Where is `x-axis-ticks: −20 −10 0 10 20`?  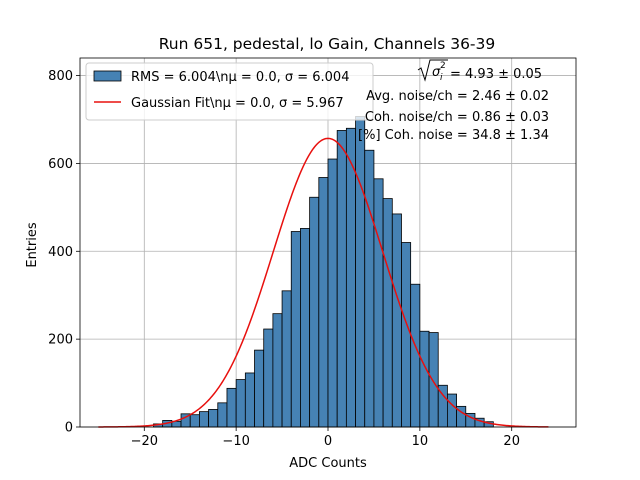
x-axis-ticks: −20 −10 0 10 20 is located at coordinates (325, 438).